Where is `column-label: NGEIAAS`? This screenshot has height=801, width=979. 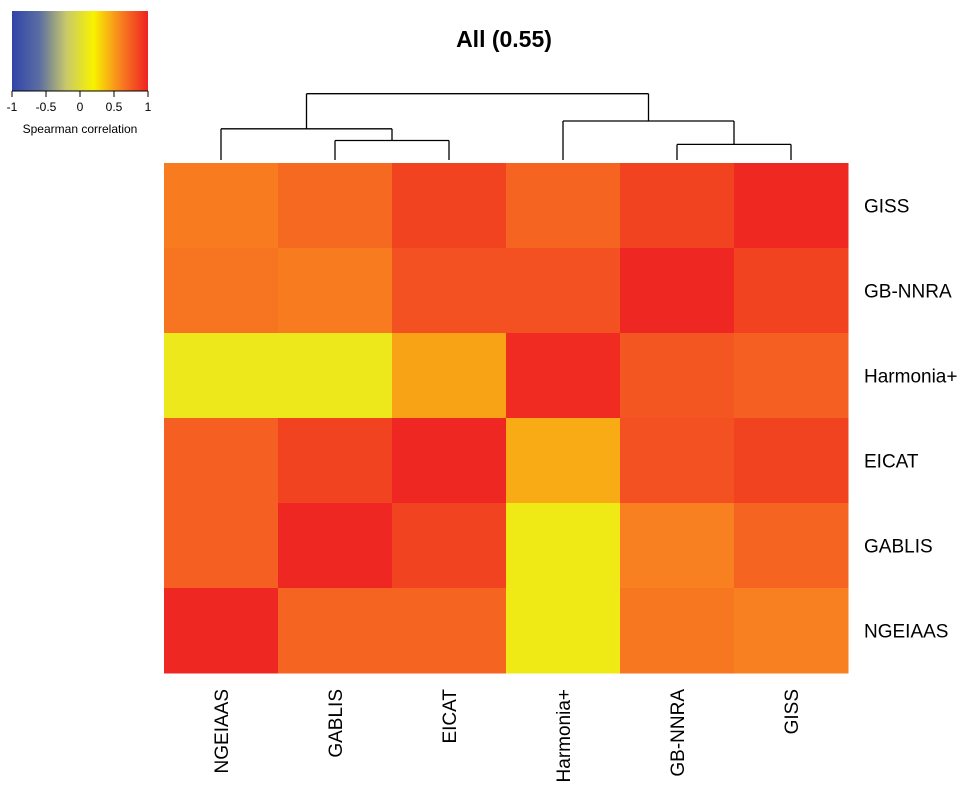 column-label: NGEIAAS is located at coordinates (222, 731).